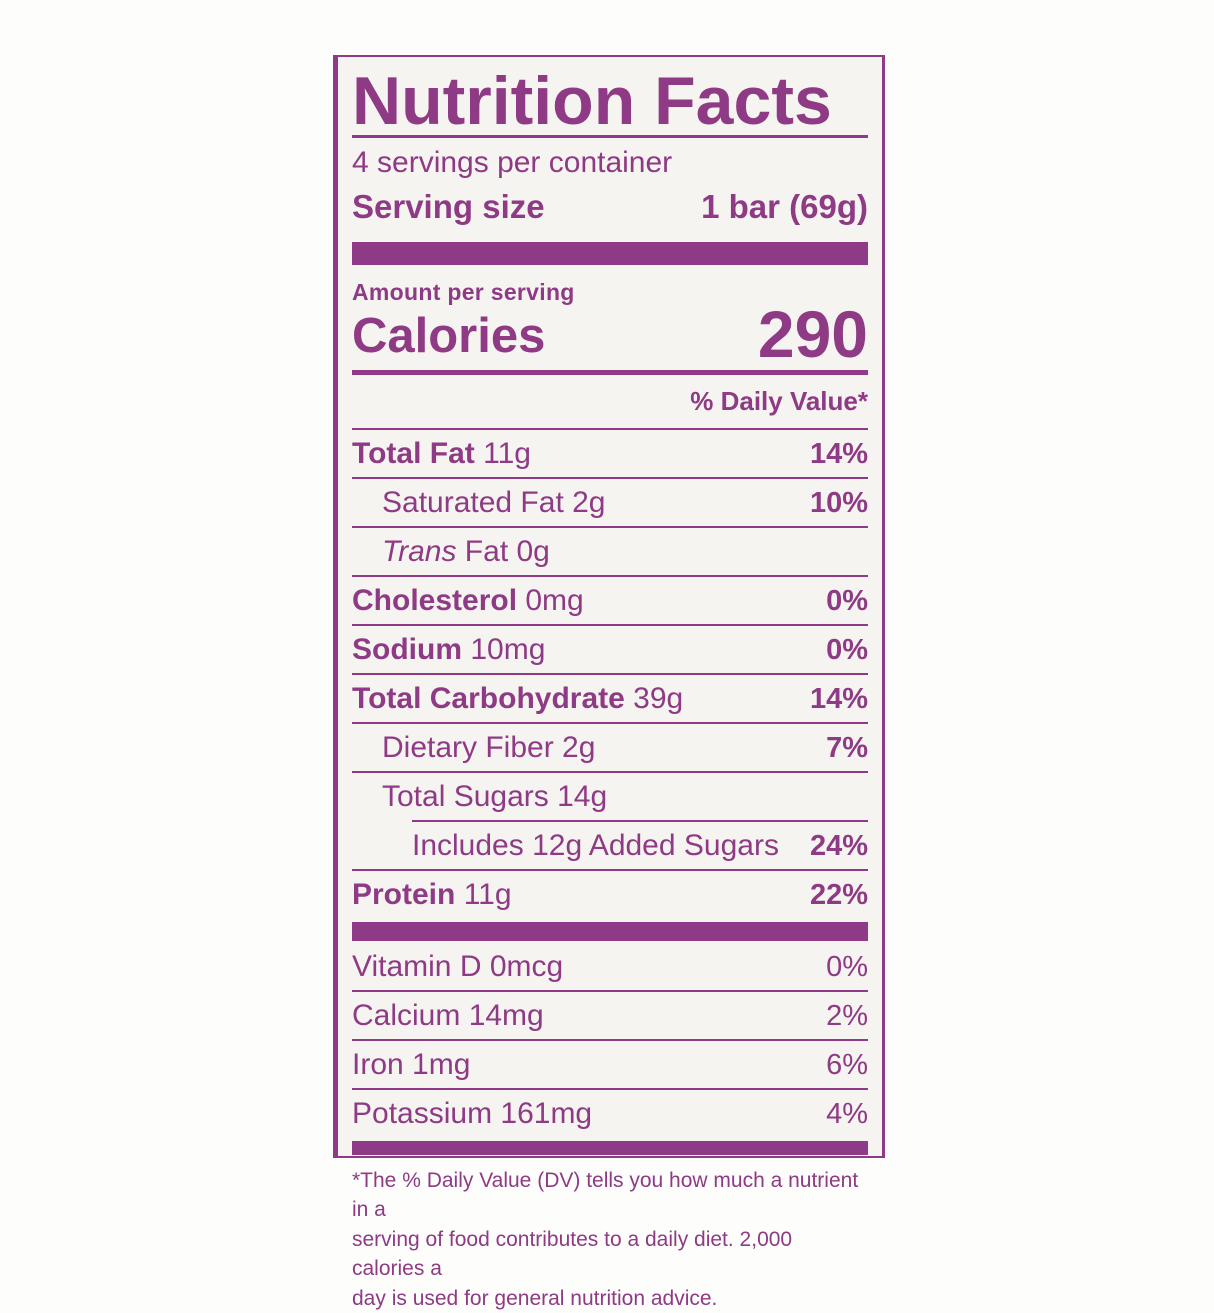  What do you see at coordinates (610, 650) in the screenshot?
I see `nutrient-row-sodium: Sodium 10mg 0%` at bounding box center [610, 650].